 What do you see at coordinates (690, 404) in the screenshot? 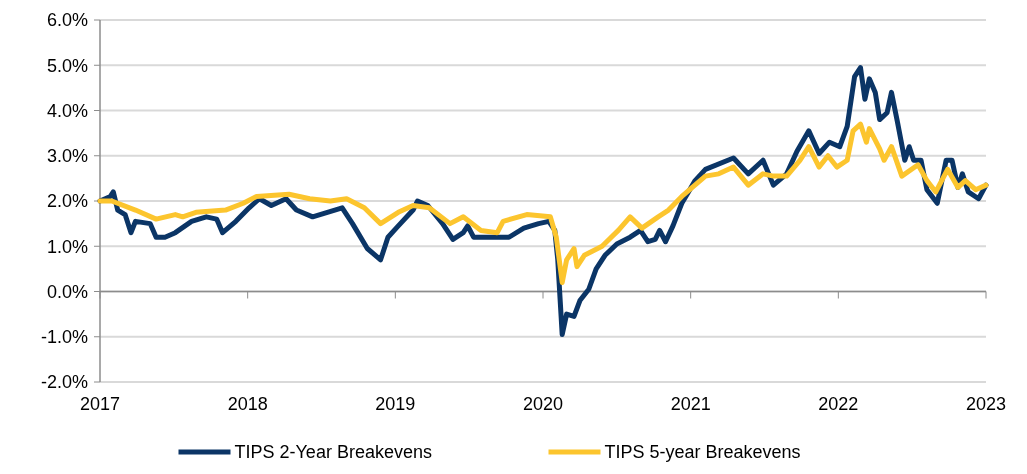
I see `x-tick-label: 2021` at bounding box center [690, 404].